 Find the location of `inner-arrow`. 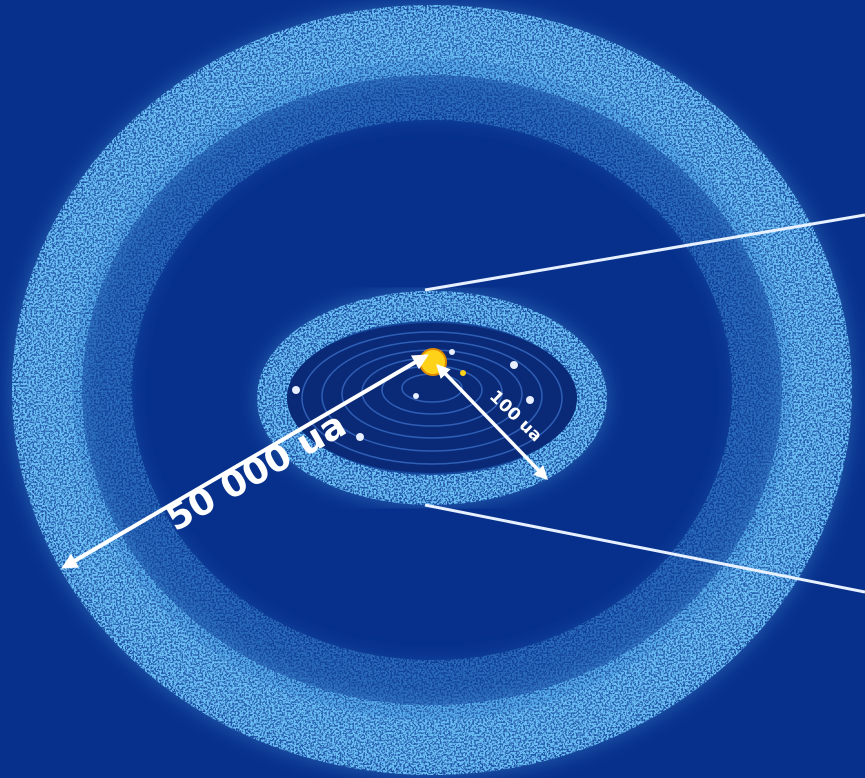

inner-arrow is located at coordinates (492, 422).